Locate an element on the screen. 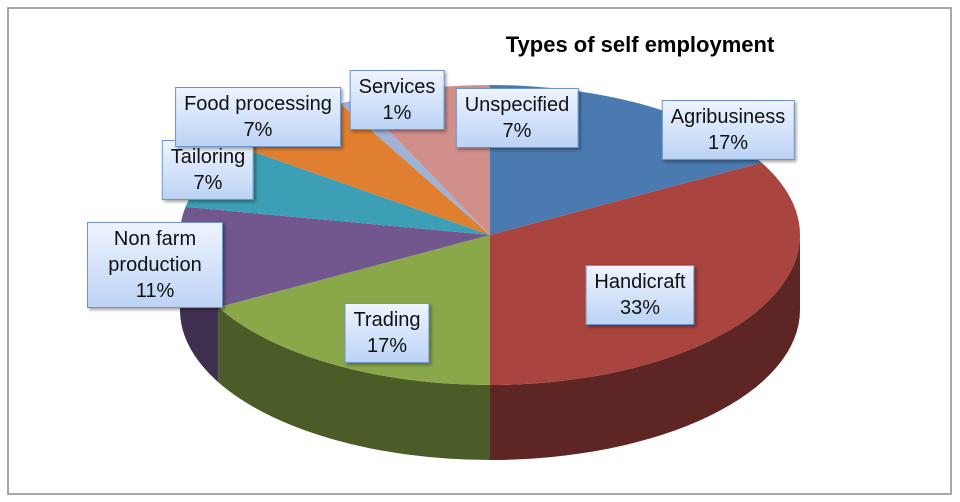  data-label: Non farm production 11% is located at coordinates (155, 265).